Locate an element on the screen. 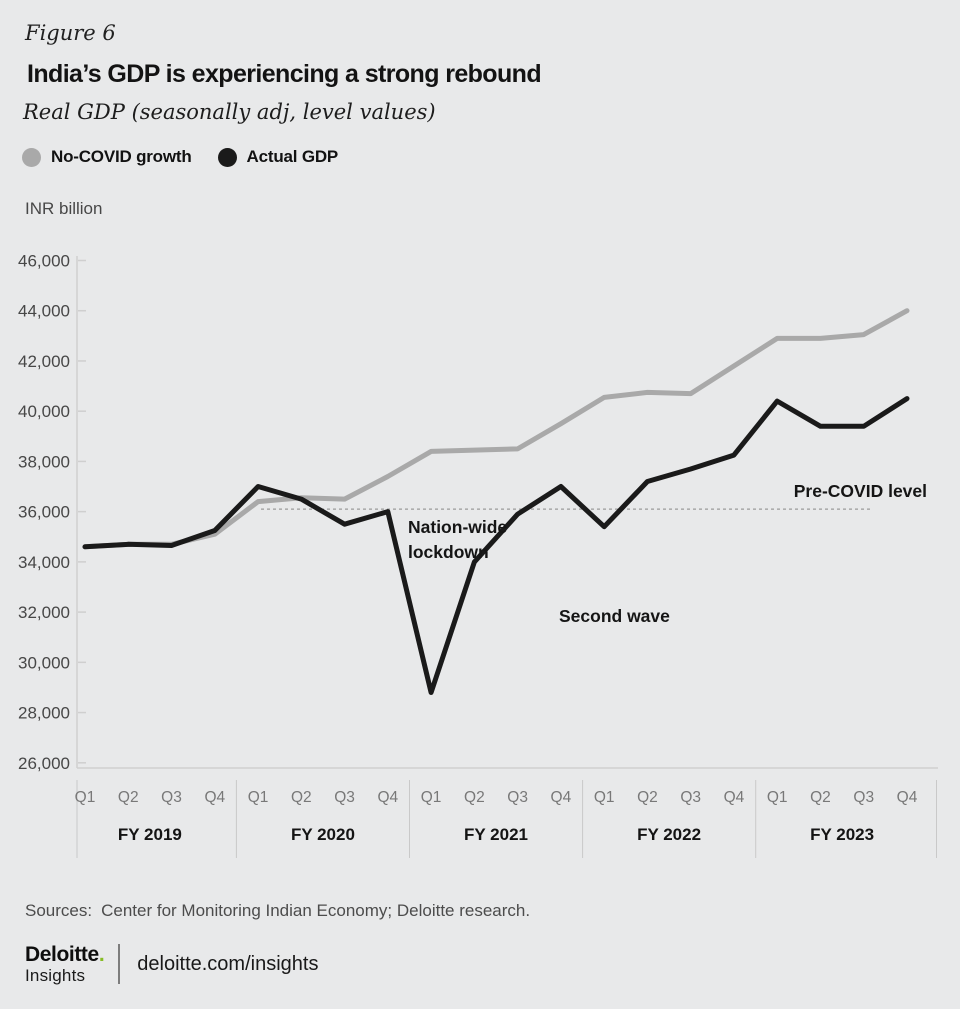 Image resolution: width=960 pixels, height=1009 pixels. y-tick-label: 28,000 is located at coordinates (44, 713).